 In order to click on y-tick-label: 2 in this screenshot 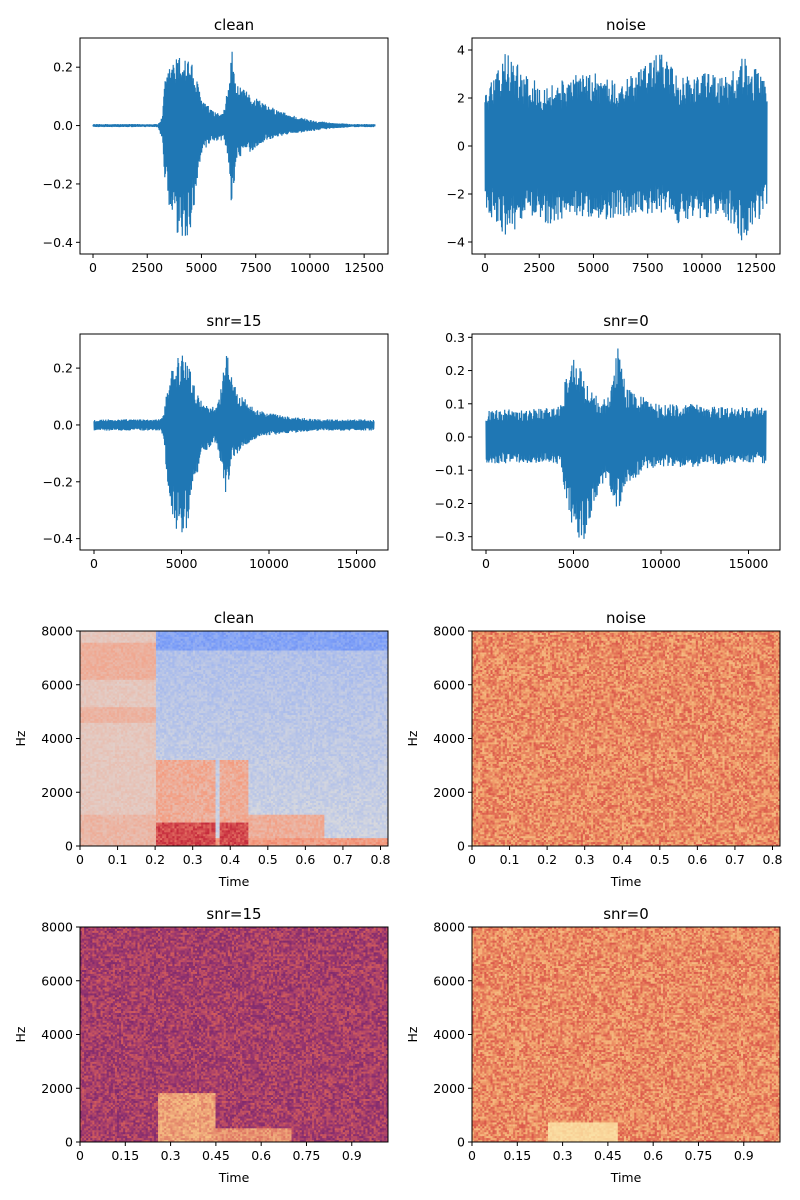, I will do `click(461, 98)`.